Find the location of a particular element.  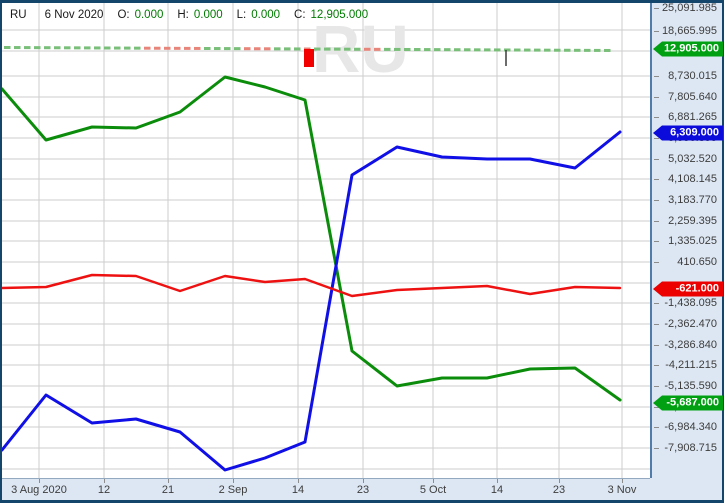

open-field: O: 0.000 is located at coordinates (140, 15).